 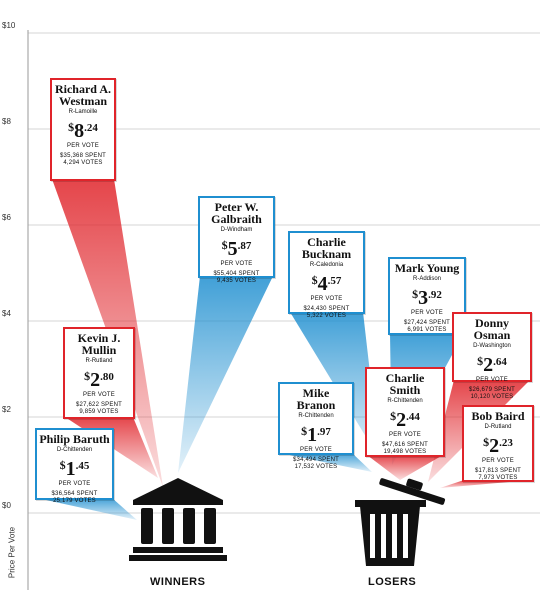 What do you see at coordinates (405, 452) in the screenshot?
I see `vote-count: 19,498 VOTES` at bounding box center [405, 452].